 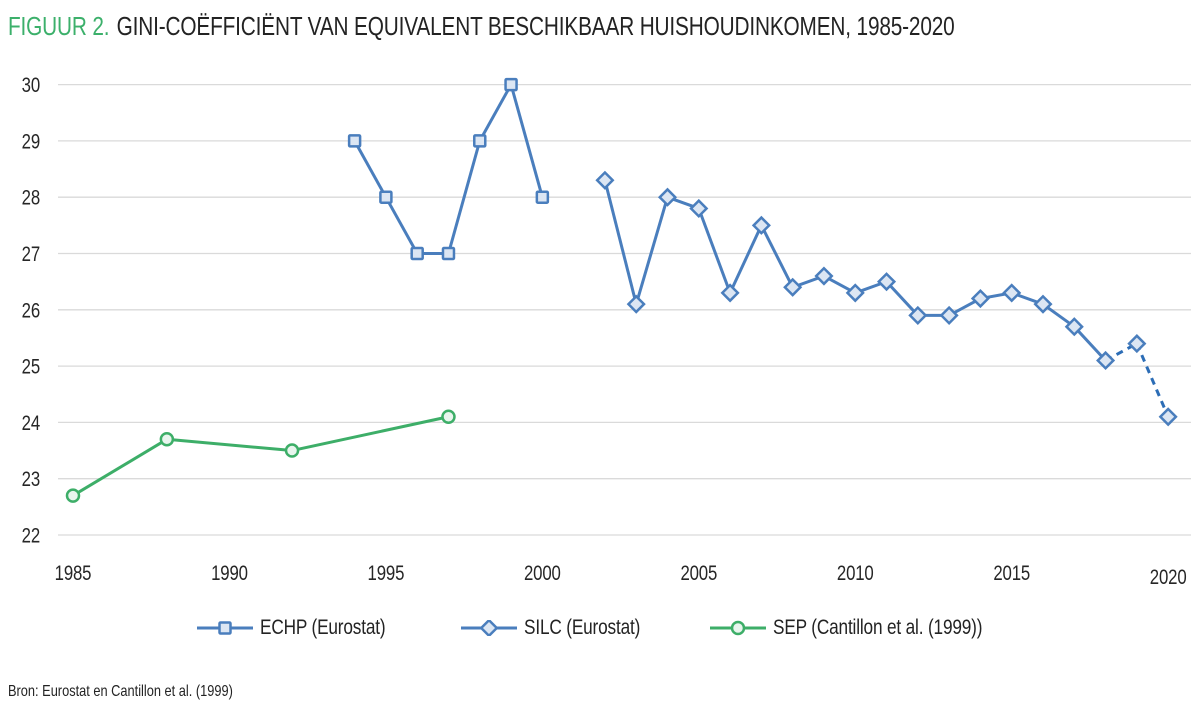 I want to click on x-tick-label: 2010, so click(x=855, y=573).